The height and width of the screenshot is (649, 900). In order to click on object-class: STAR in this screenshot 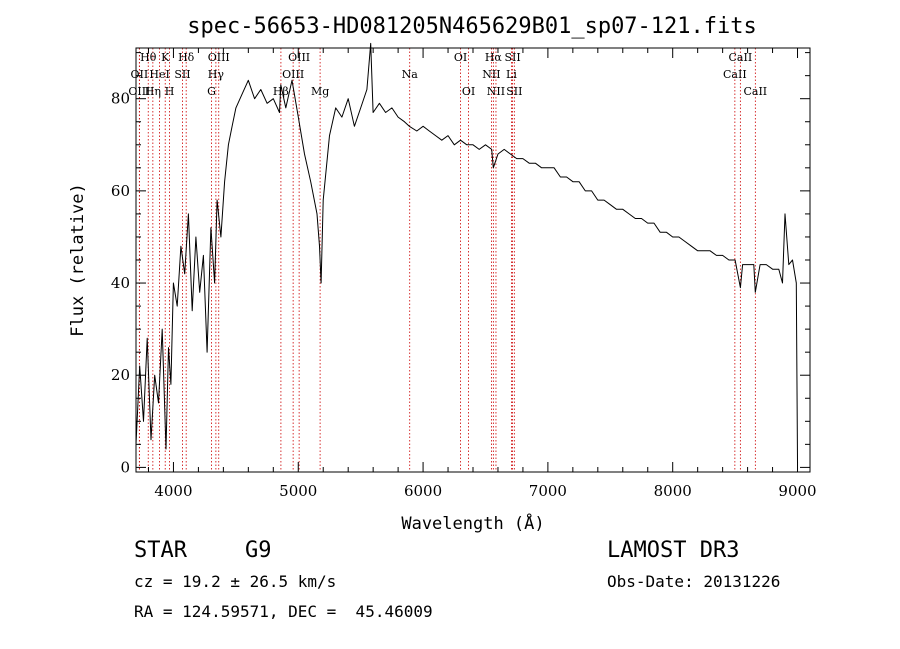, I will do `click(160, 550)`.